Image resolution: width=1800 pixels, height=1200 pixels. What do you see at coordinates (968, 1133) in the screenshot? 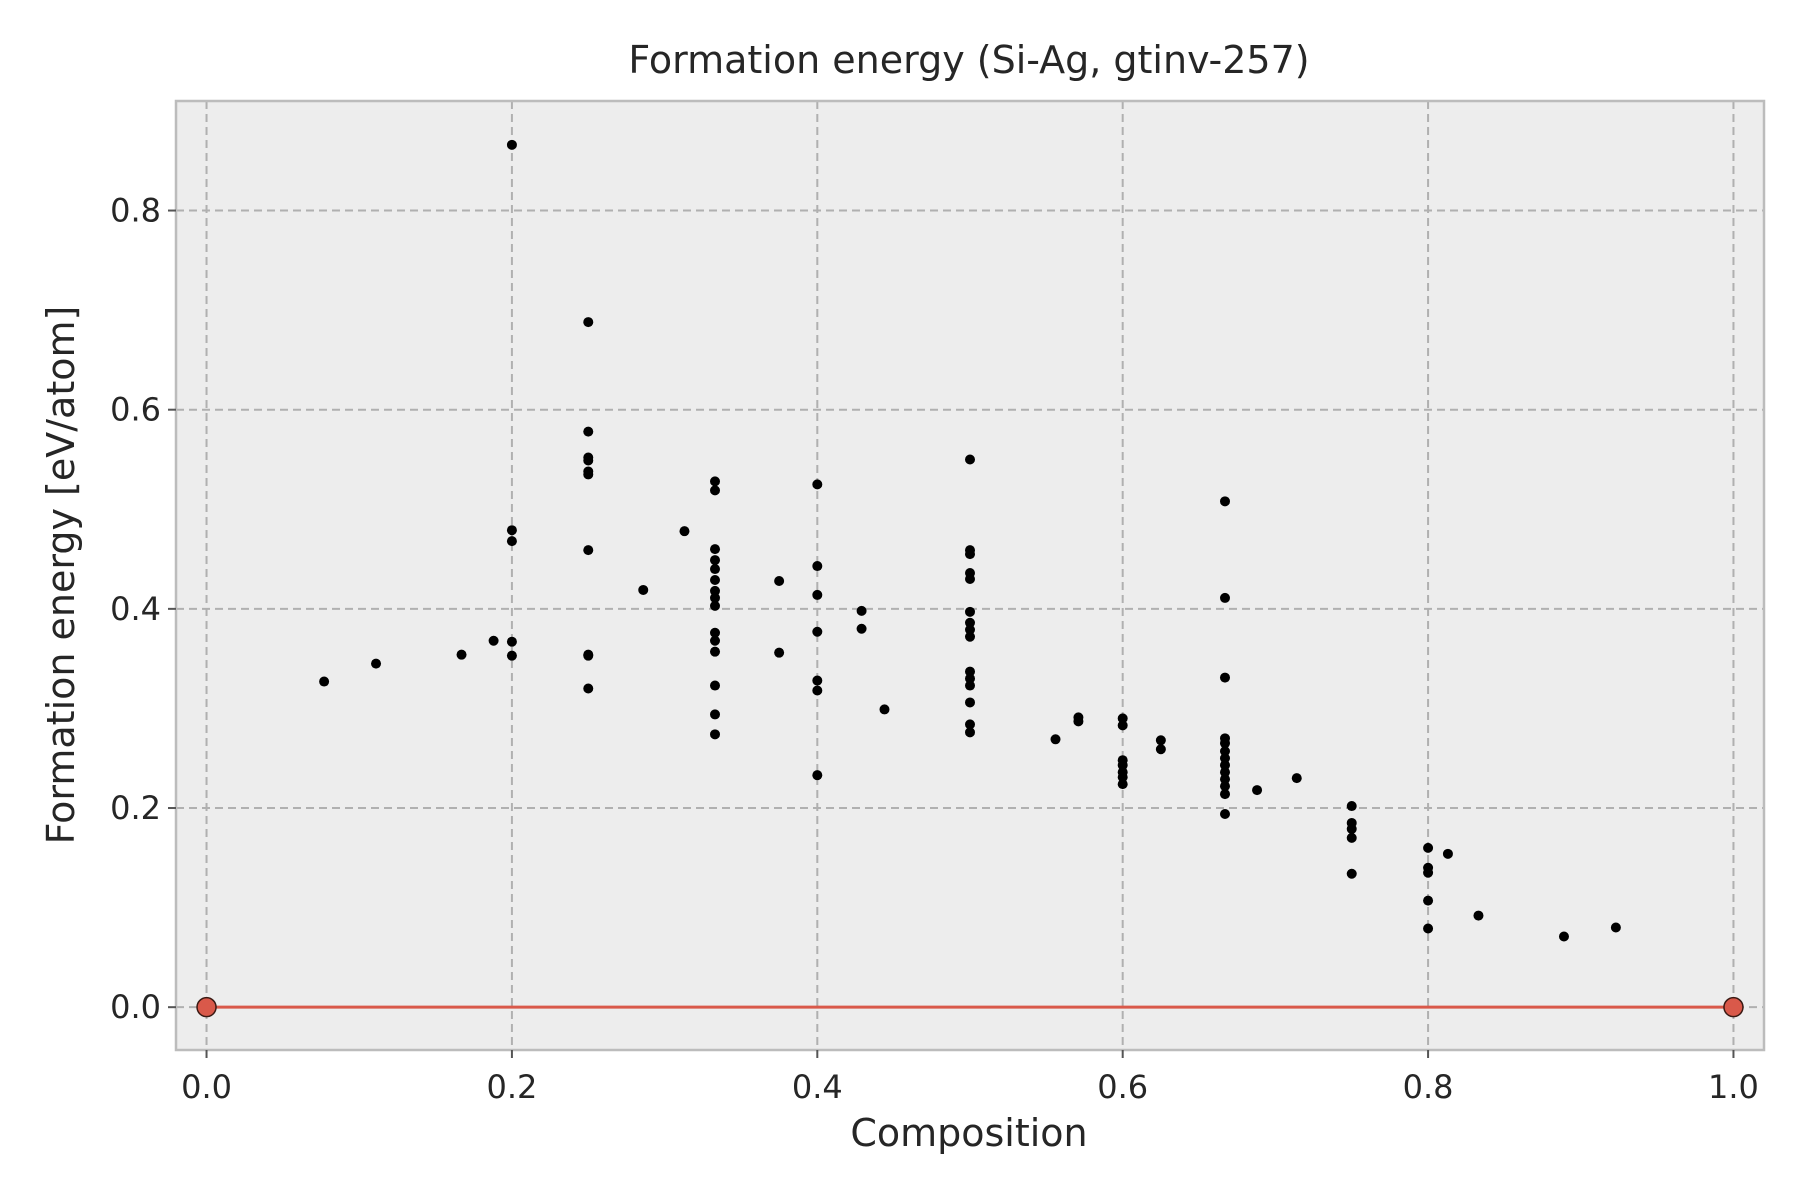
I see `x-axis-label: Composition` at bounding box center [968, 1133].